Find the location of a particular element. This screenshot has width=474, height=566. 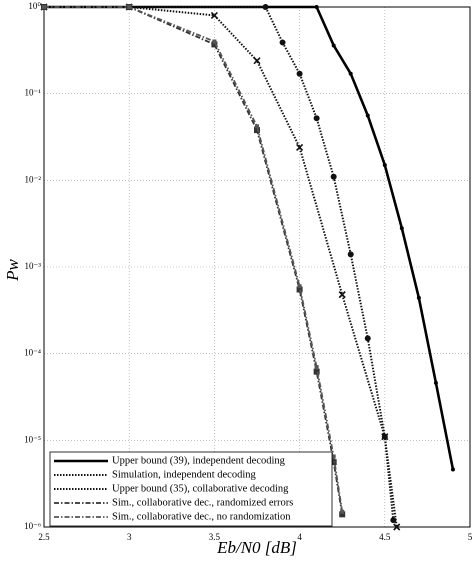

y-tick-label: 10⁻¹ is located at coordinates (33, 93).